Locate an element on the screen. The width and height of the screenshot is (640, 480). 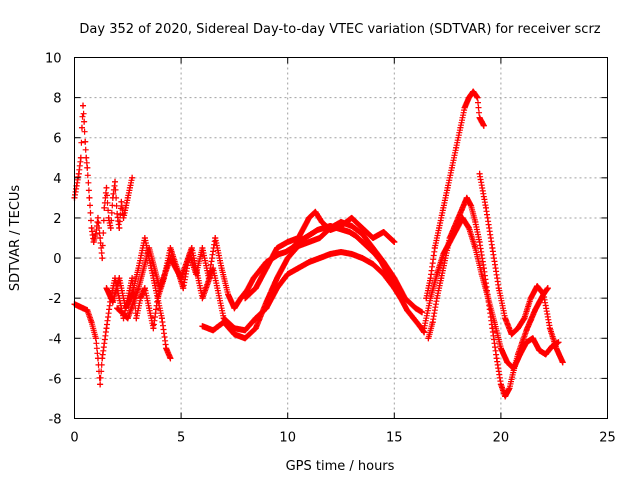
y-axis-label: SDTVAR / TECUs is located at coordinates (15, 238).